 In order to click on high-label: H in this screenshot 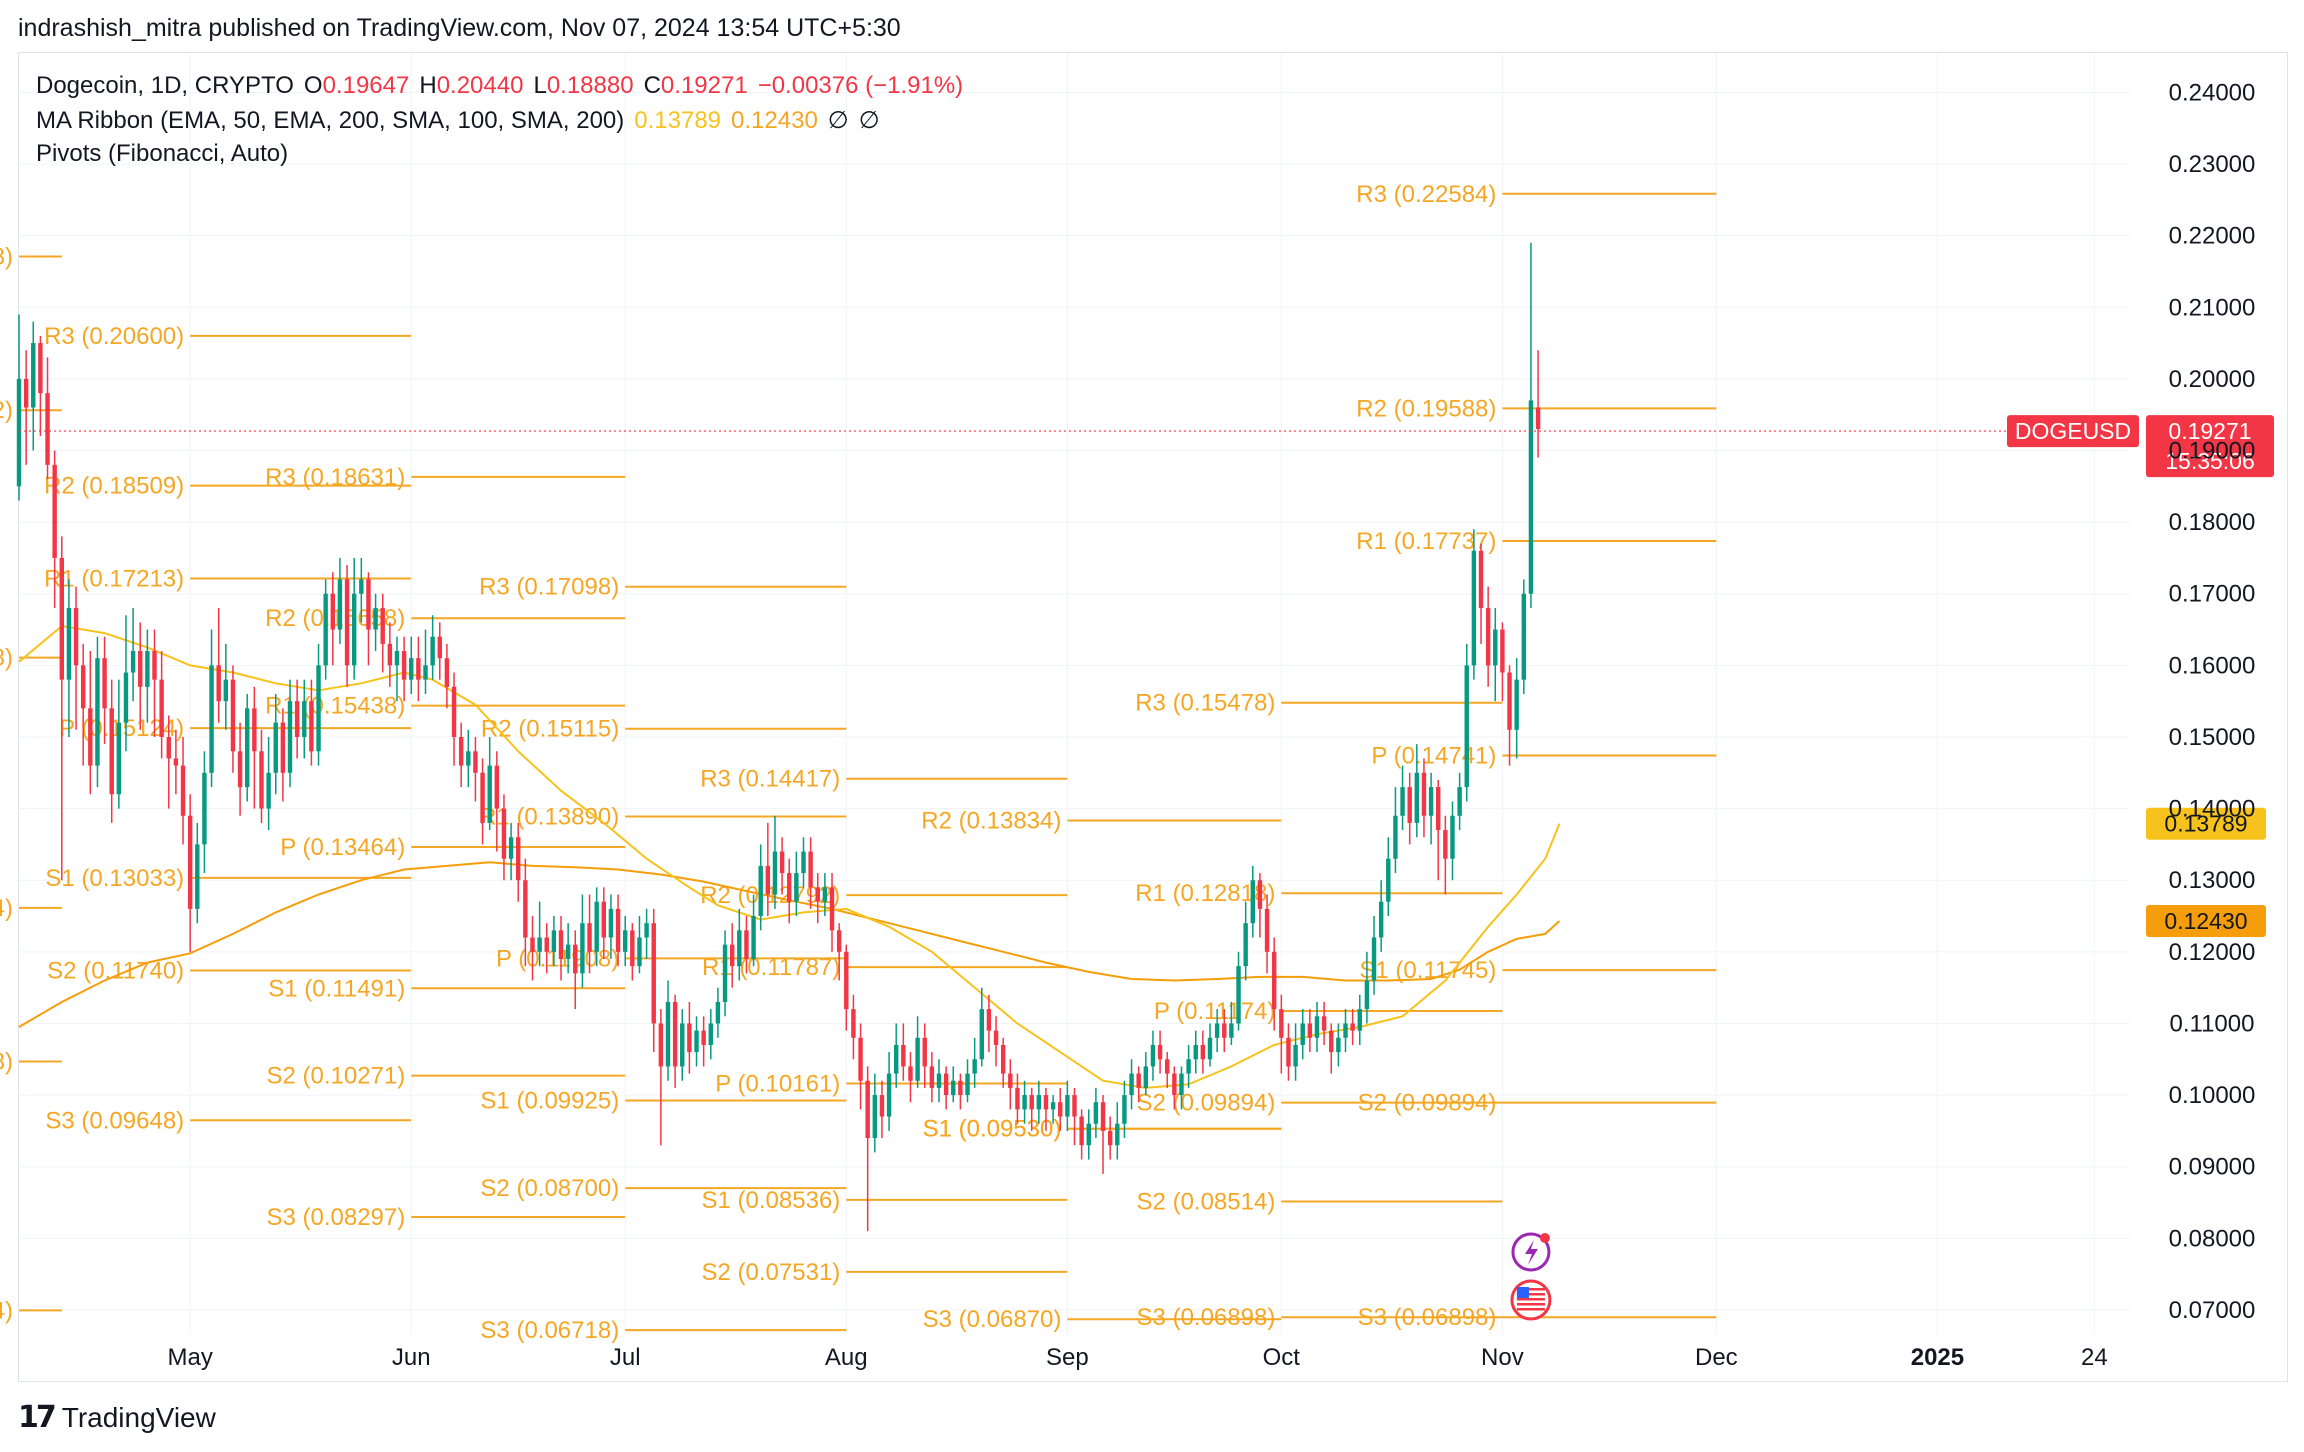, I will do `click(428, 85)`.